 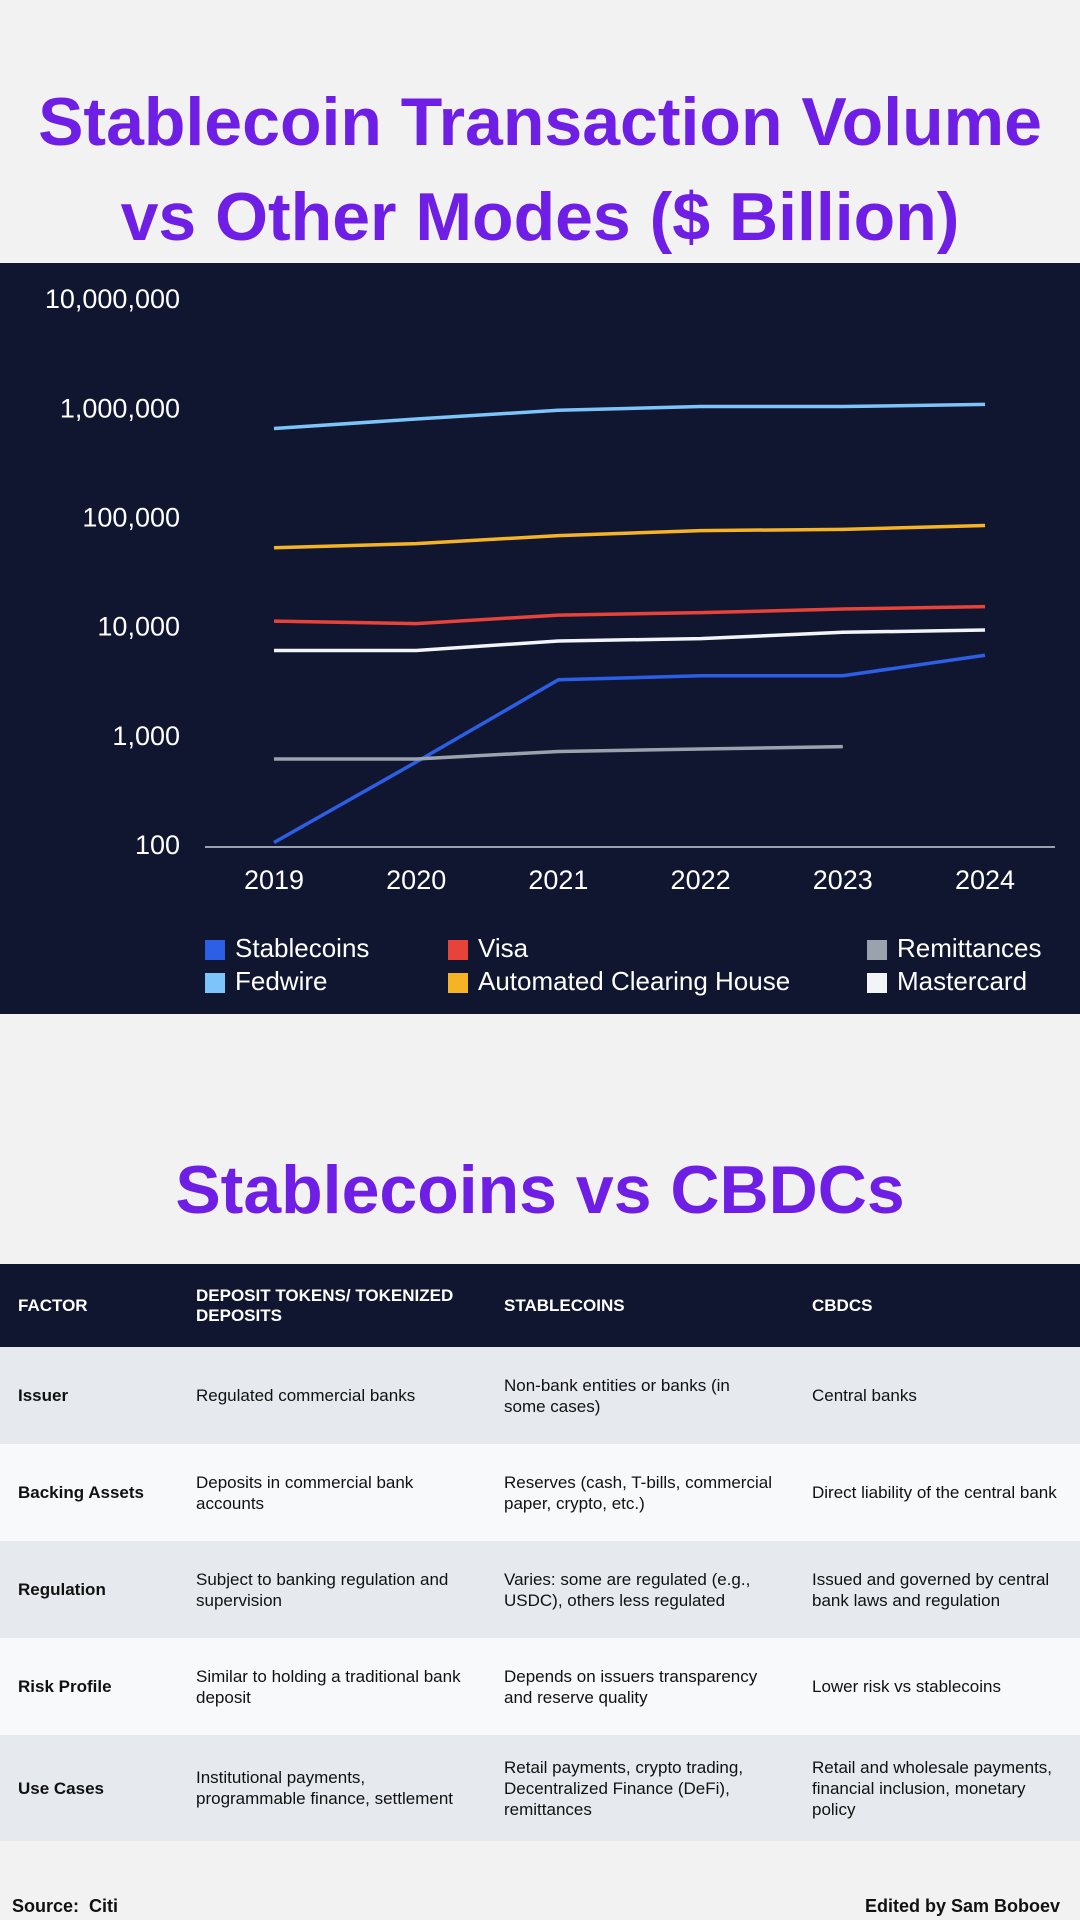 I want to click on legend-label: Fedwire, so click(x=281, y=981).